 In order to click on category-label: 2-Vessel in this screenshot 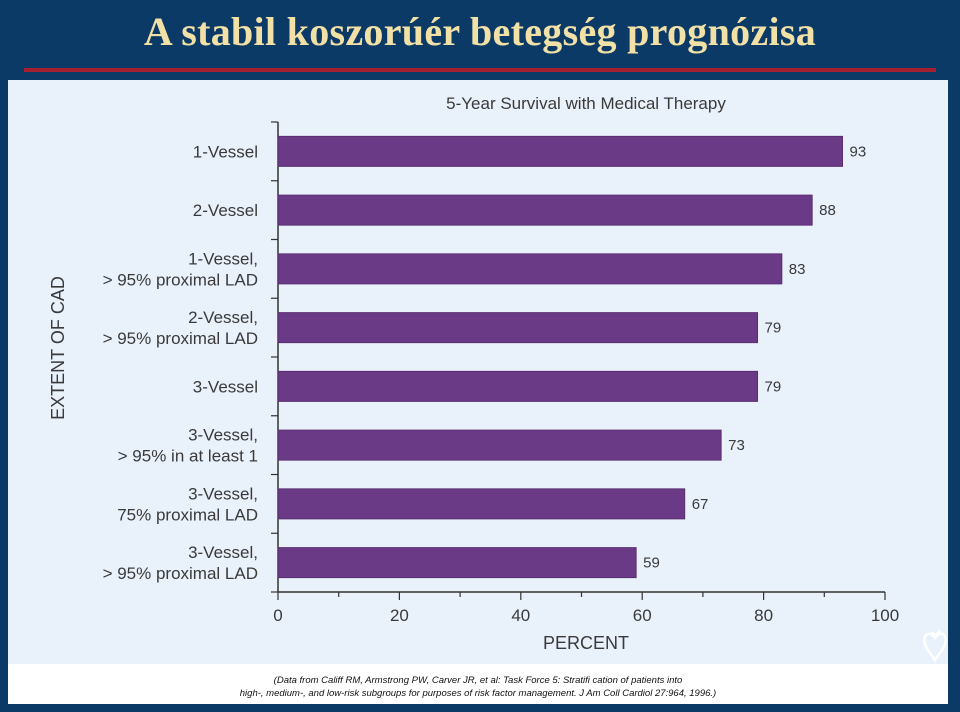, I will do `click(225, 210)`.